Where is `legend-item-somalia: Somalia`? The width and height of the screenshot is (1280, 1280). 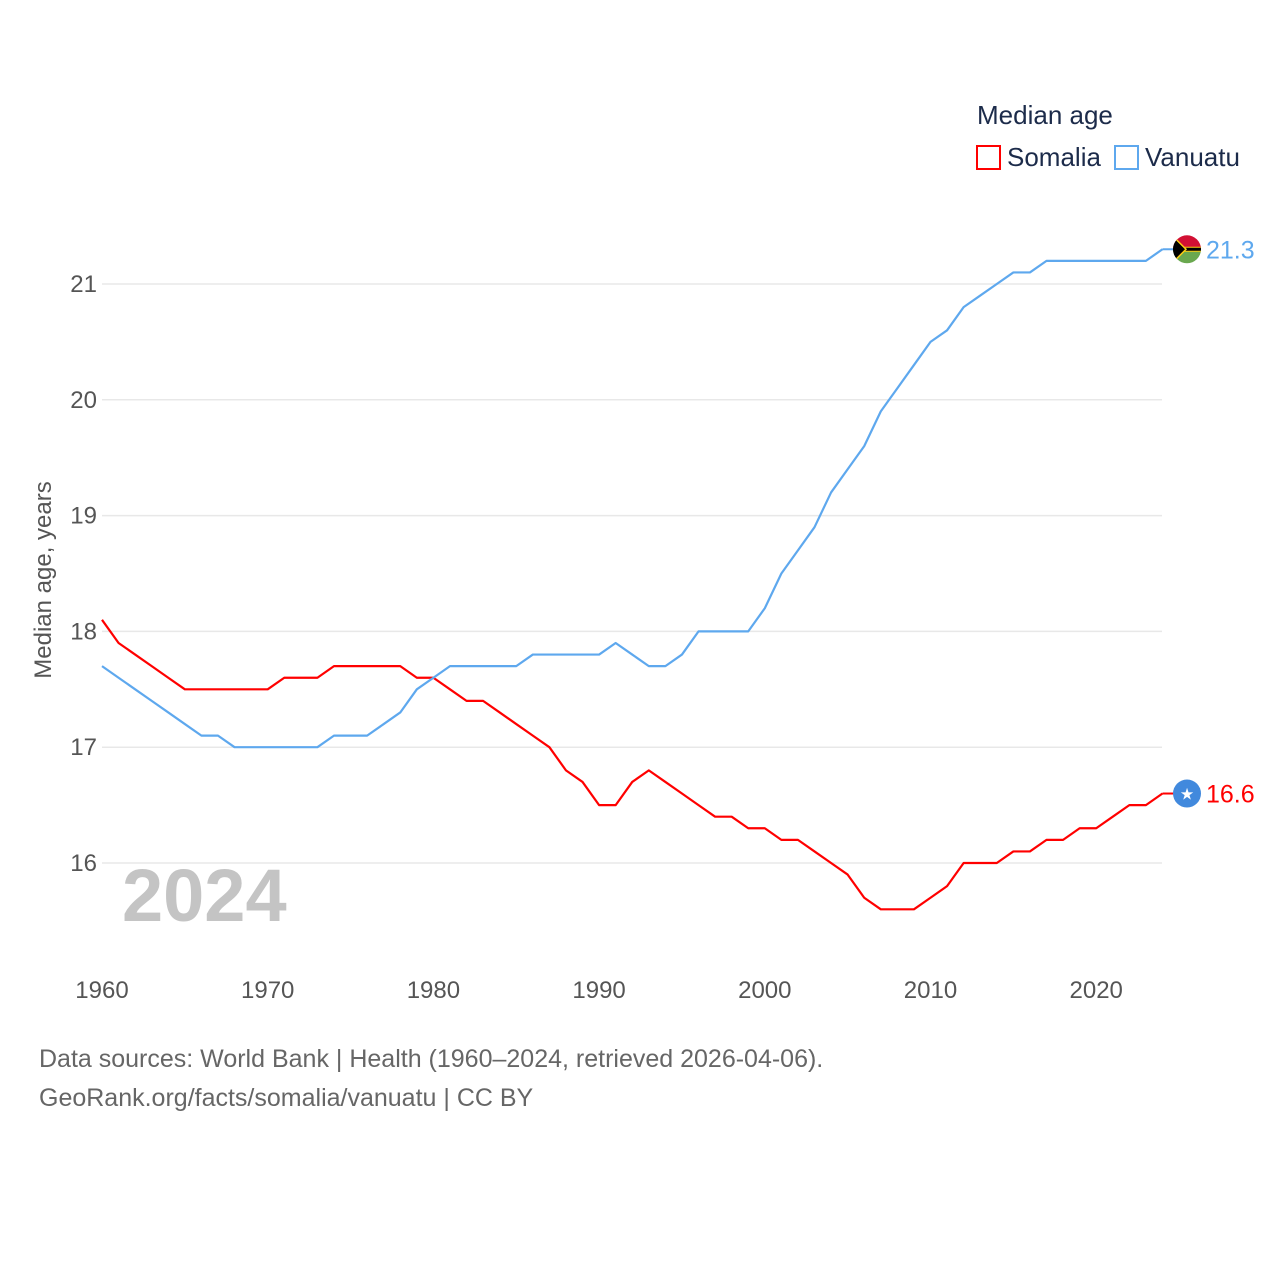 legend-item-somalia: Somalia is located at coordinates (1038, 157).